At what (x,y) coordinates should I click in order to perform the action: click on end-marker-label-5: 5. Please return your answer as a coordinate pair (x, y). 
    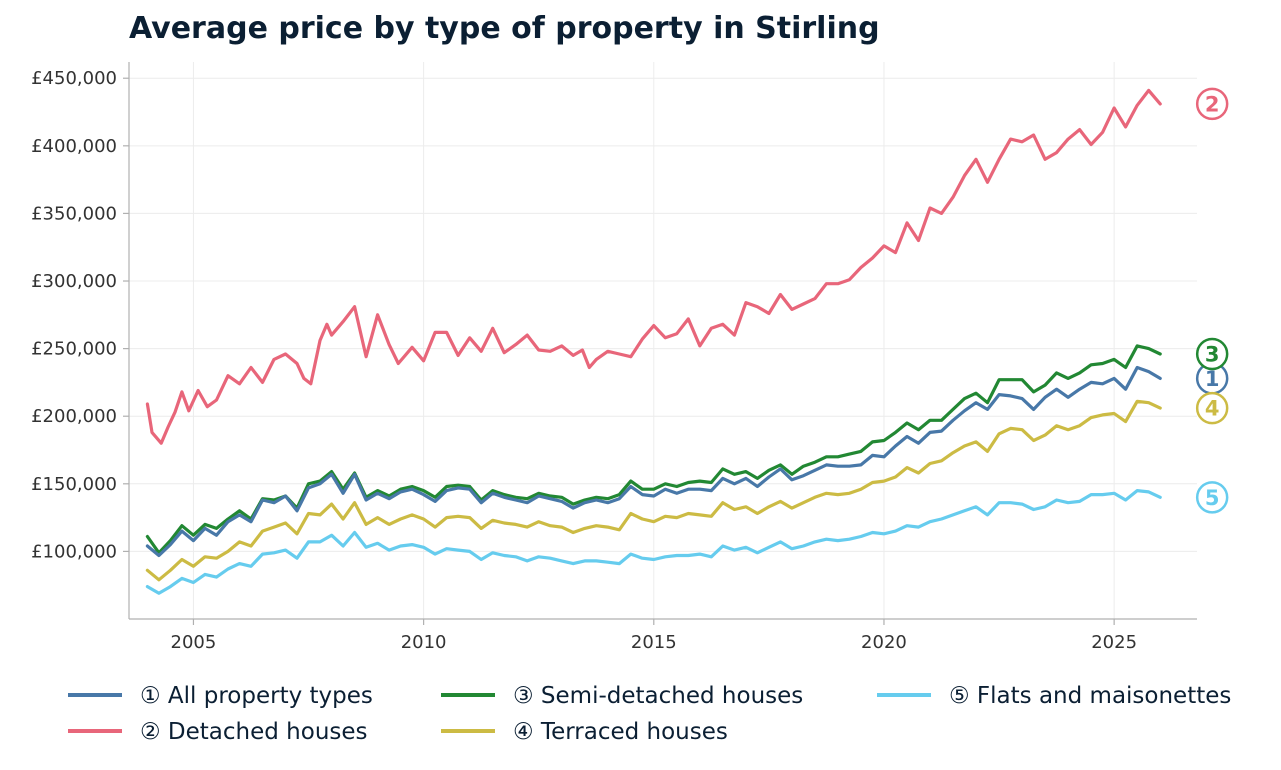
    Looking at the image, I should click on (1212, 498).